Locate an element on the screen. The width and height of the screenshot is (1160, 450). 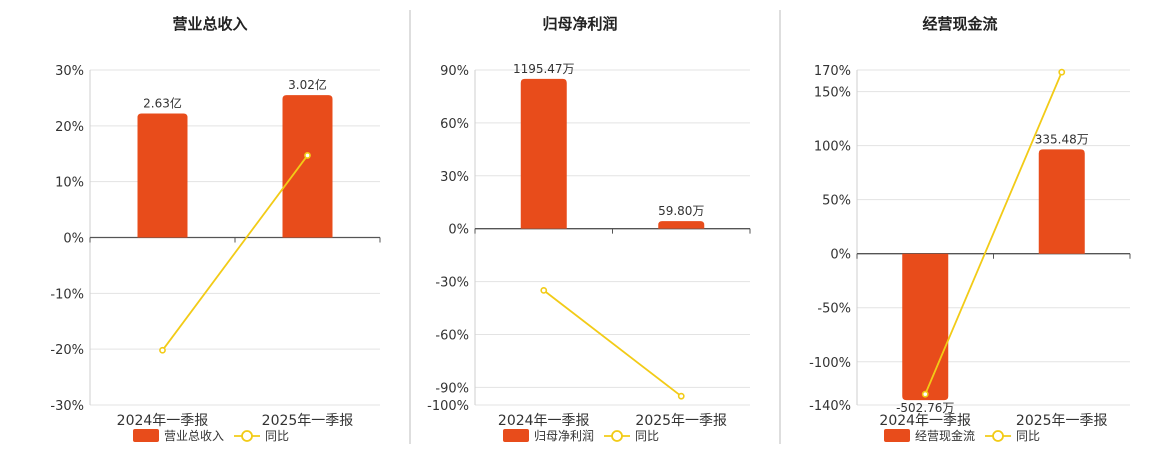
y-tick-label: -90% is located at coordinates (452, 388).